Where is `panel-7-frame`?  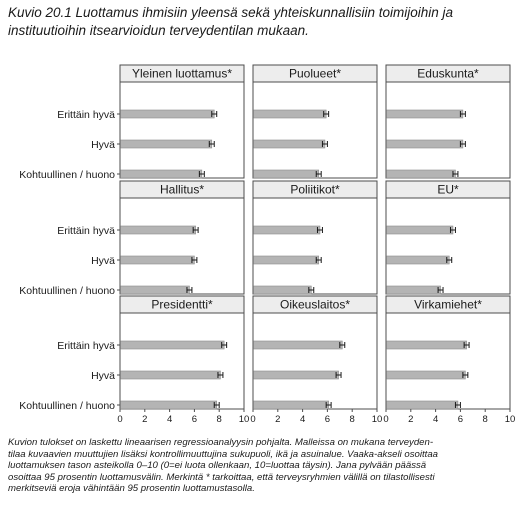
panel-7-frame is located at coordinates (182, 361).